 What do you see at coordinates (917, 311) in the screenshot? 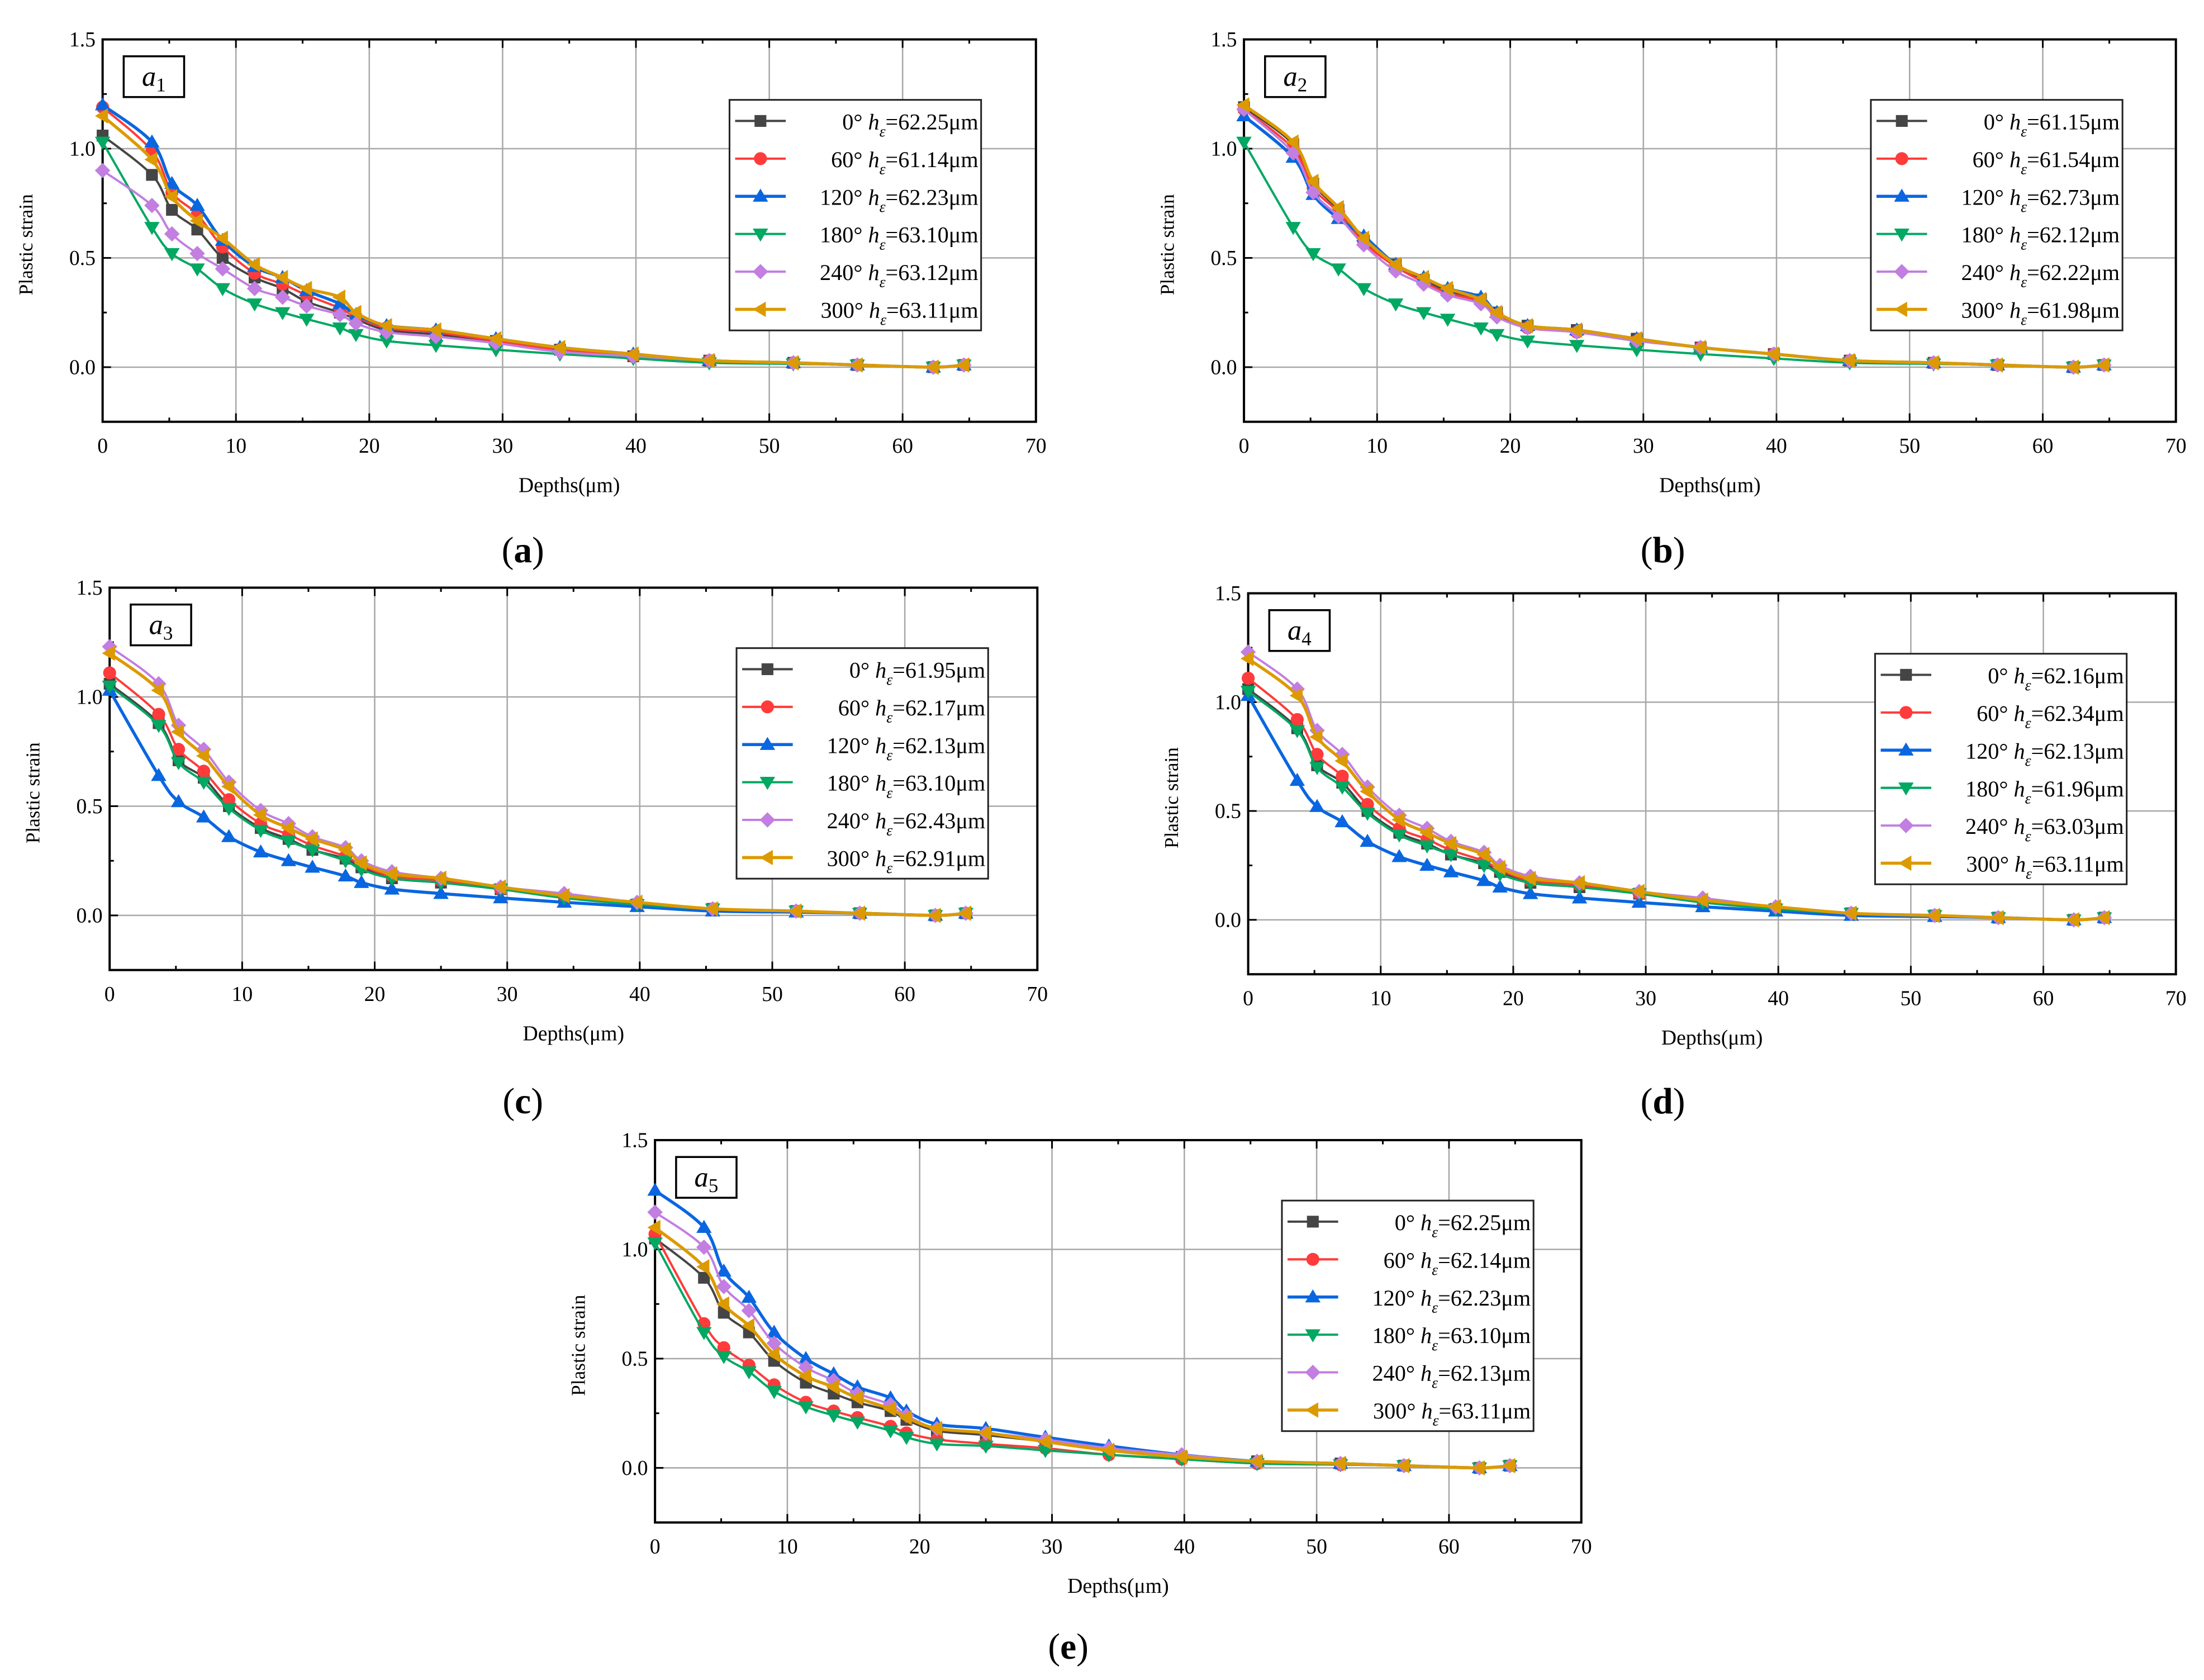
I see `legend-value: =63.11` at bounding box center [917, 311].